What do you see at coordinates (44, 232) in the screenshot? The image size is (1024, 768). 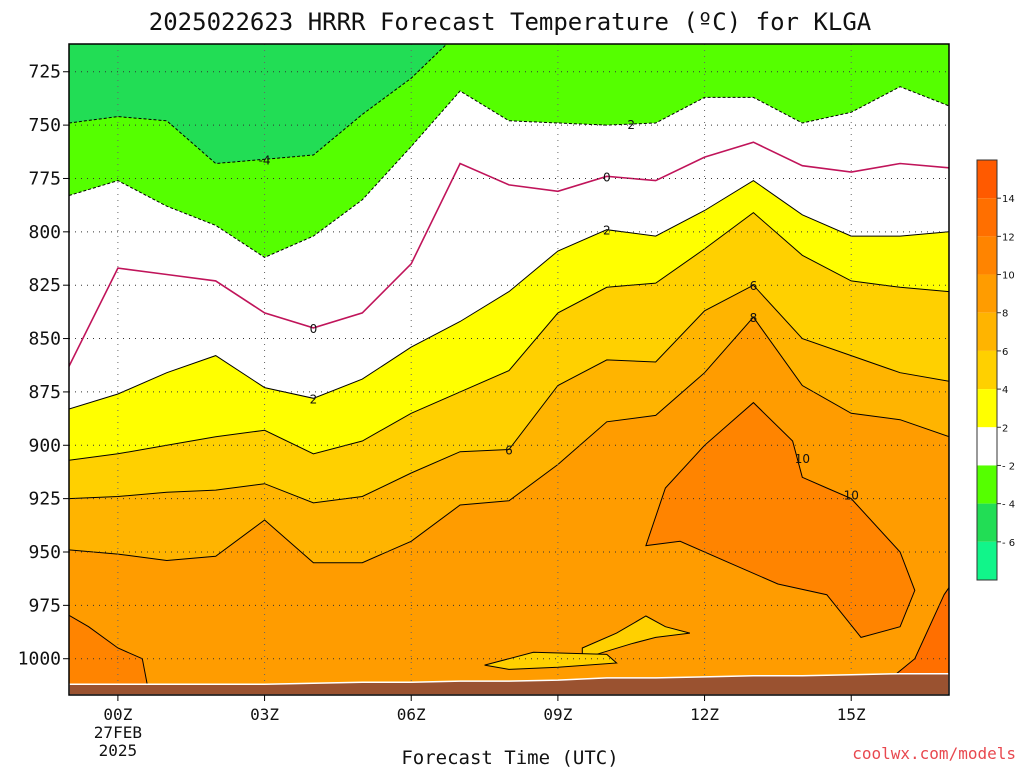 I see `ytick-label-800: 800` at bounding box center [44, 232].